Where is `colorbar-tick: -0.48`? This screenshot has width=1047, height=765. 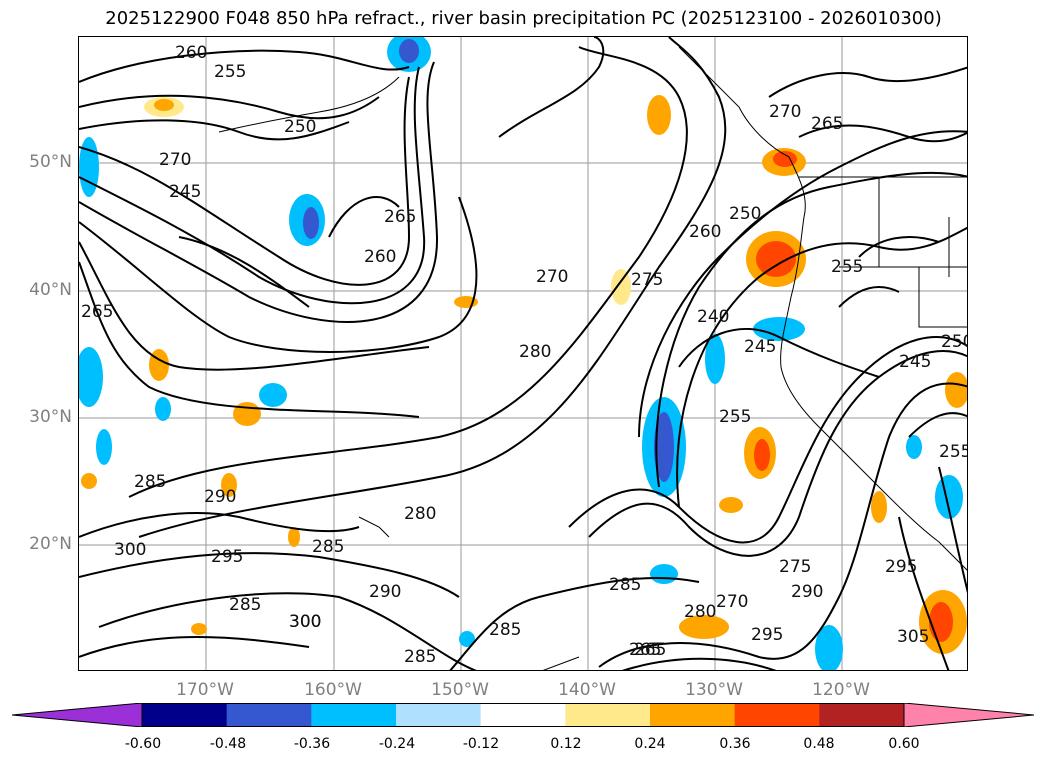
colorbar-tick: -0.48 is located at coordinates (228, 744).